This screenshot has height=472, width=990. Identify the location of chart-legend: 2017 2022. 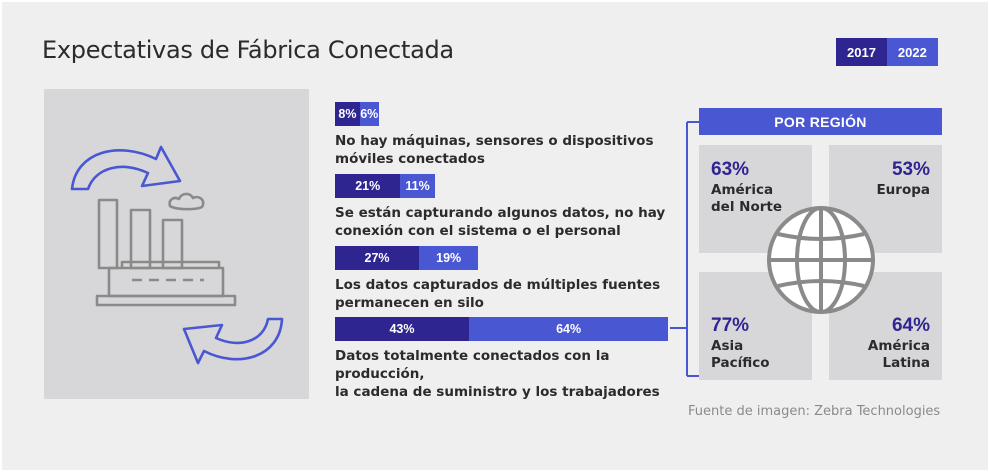
(887, 52).